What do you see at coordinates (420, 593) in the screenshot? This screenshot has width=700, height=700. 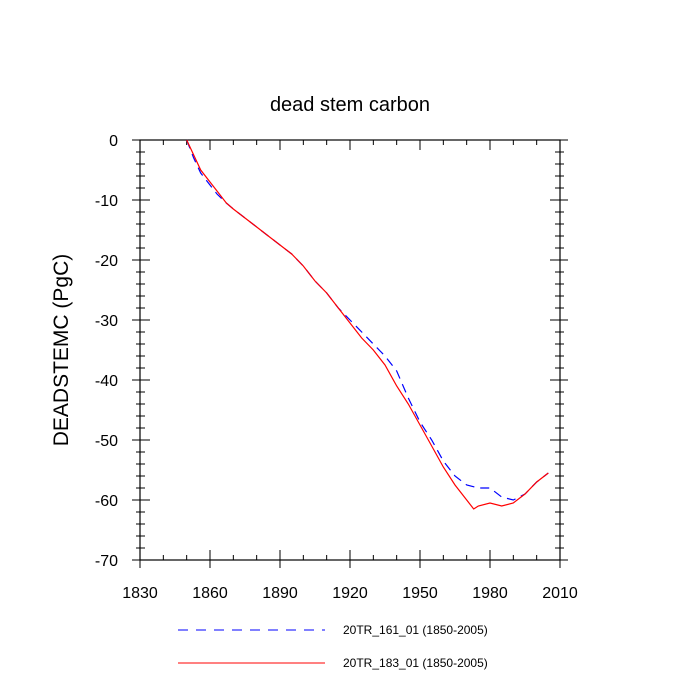 I see `x-tick-label: 1950` at bounding box center [420, 593].